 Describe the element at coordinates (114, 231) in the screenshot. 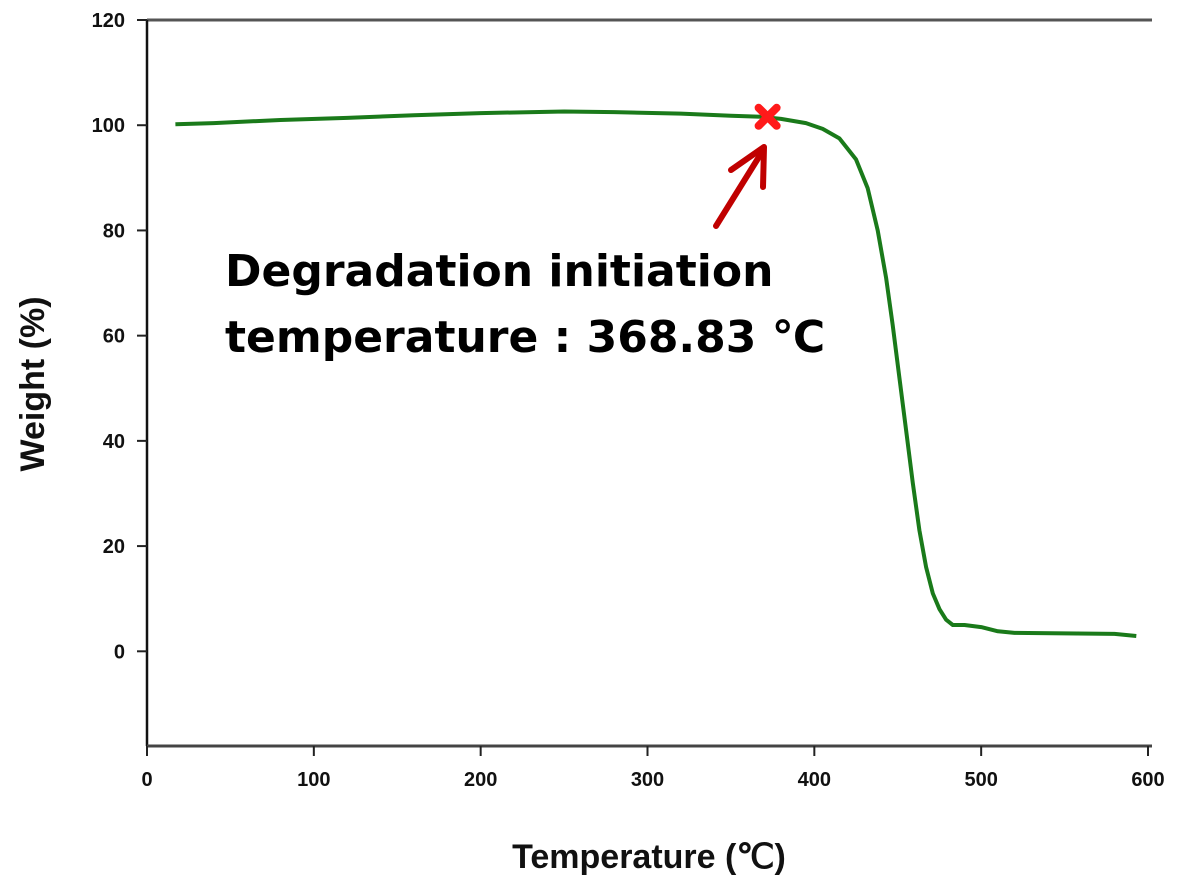

I see `y-tick-label: 80` at that location.